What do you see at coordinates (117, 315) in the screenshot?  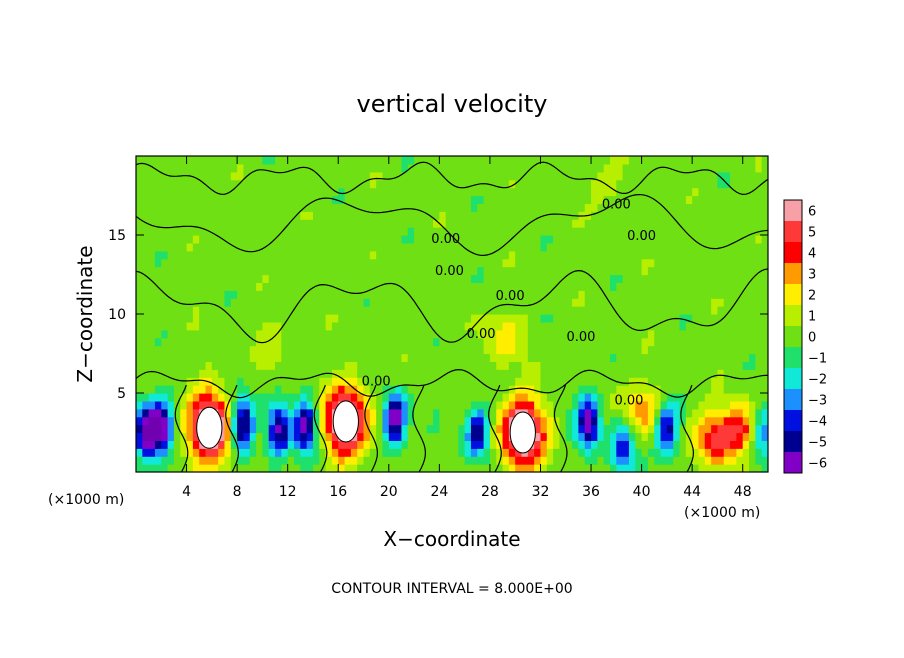 I see `y-tick-label: 10` at bounding box center [117, 315].